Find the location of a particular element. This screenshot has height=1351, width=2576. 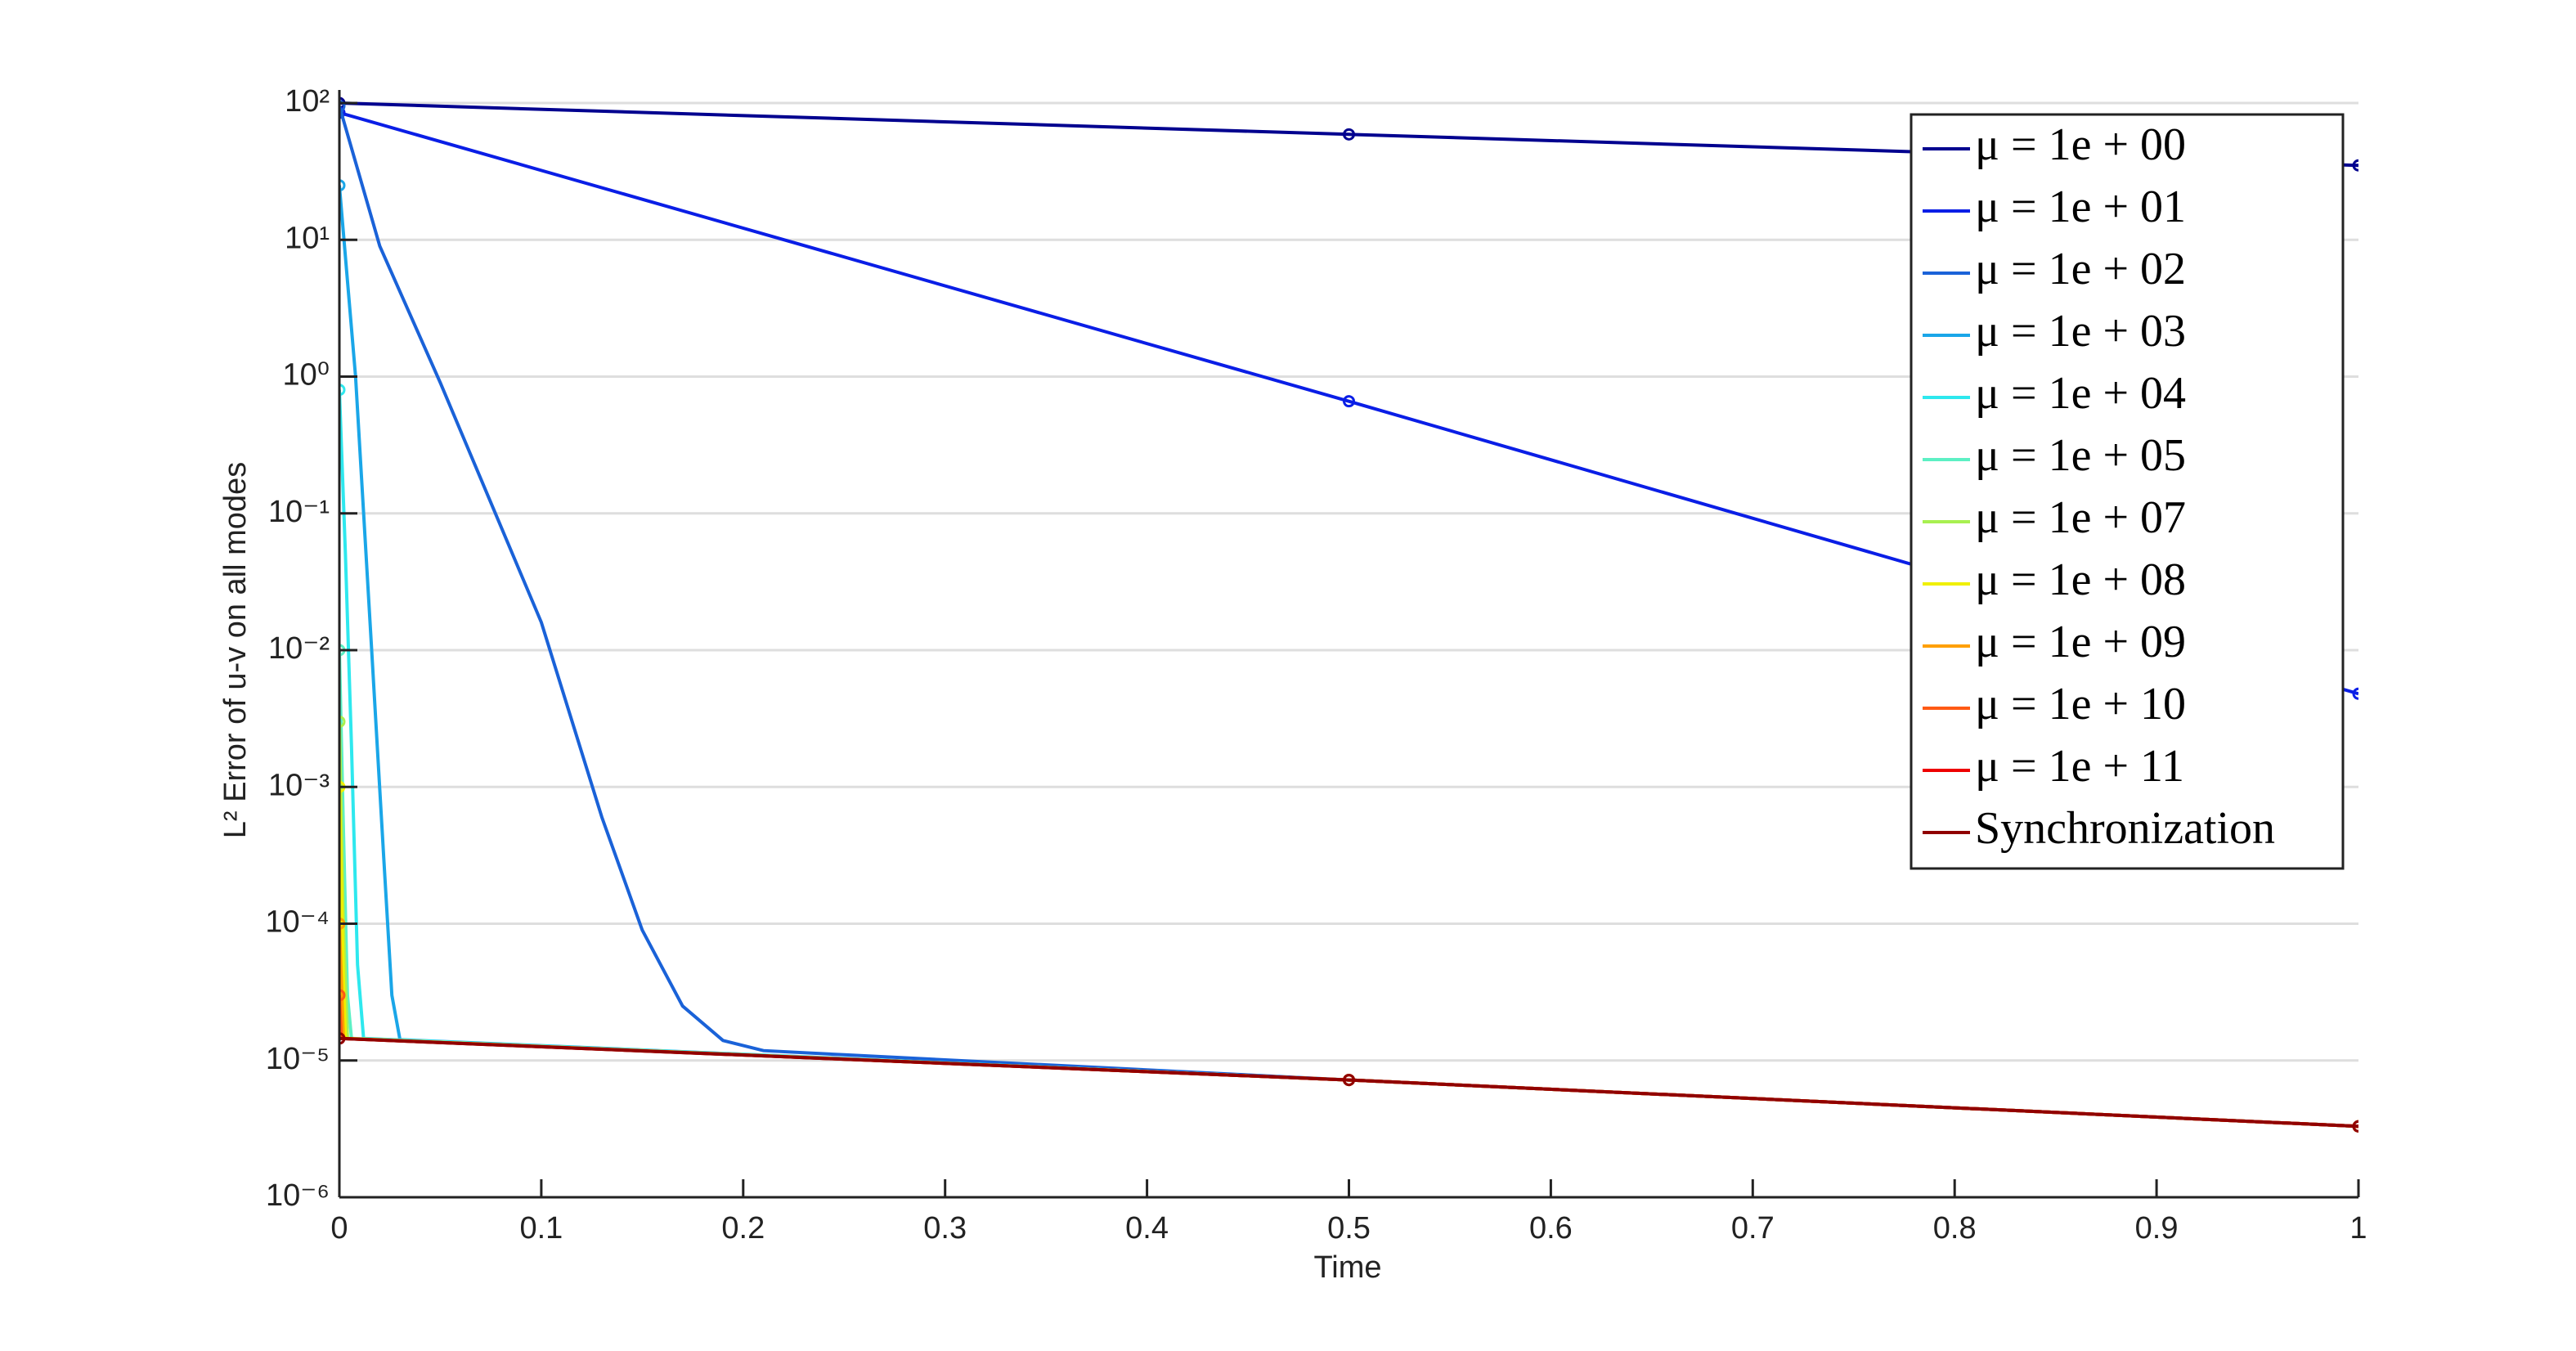

x-tick-label: 1 is located at coordinates (2358, 1228).